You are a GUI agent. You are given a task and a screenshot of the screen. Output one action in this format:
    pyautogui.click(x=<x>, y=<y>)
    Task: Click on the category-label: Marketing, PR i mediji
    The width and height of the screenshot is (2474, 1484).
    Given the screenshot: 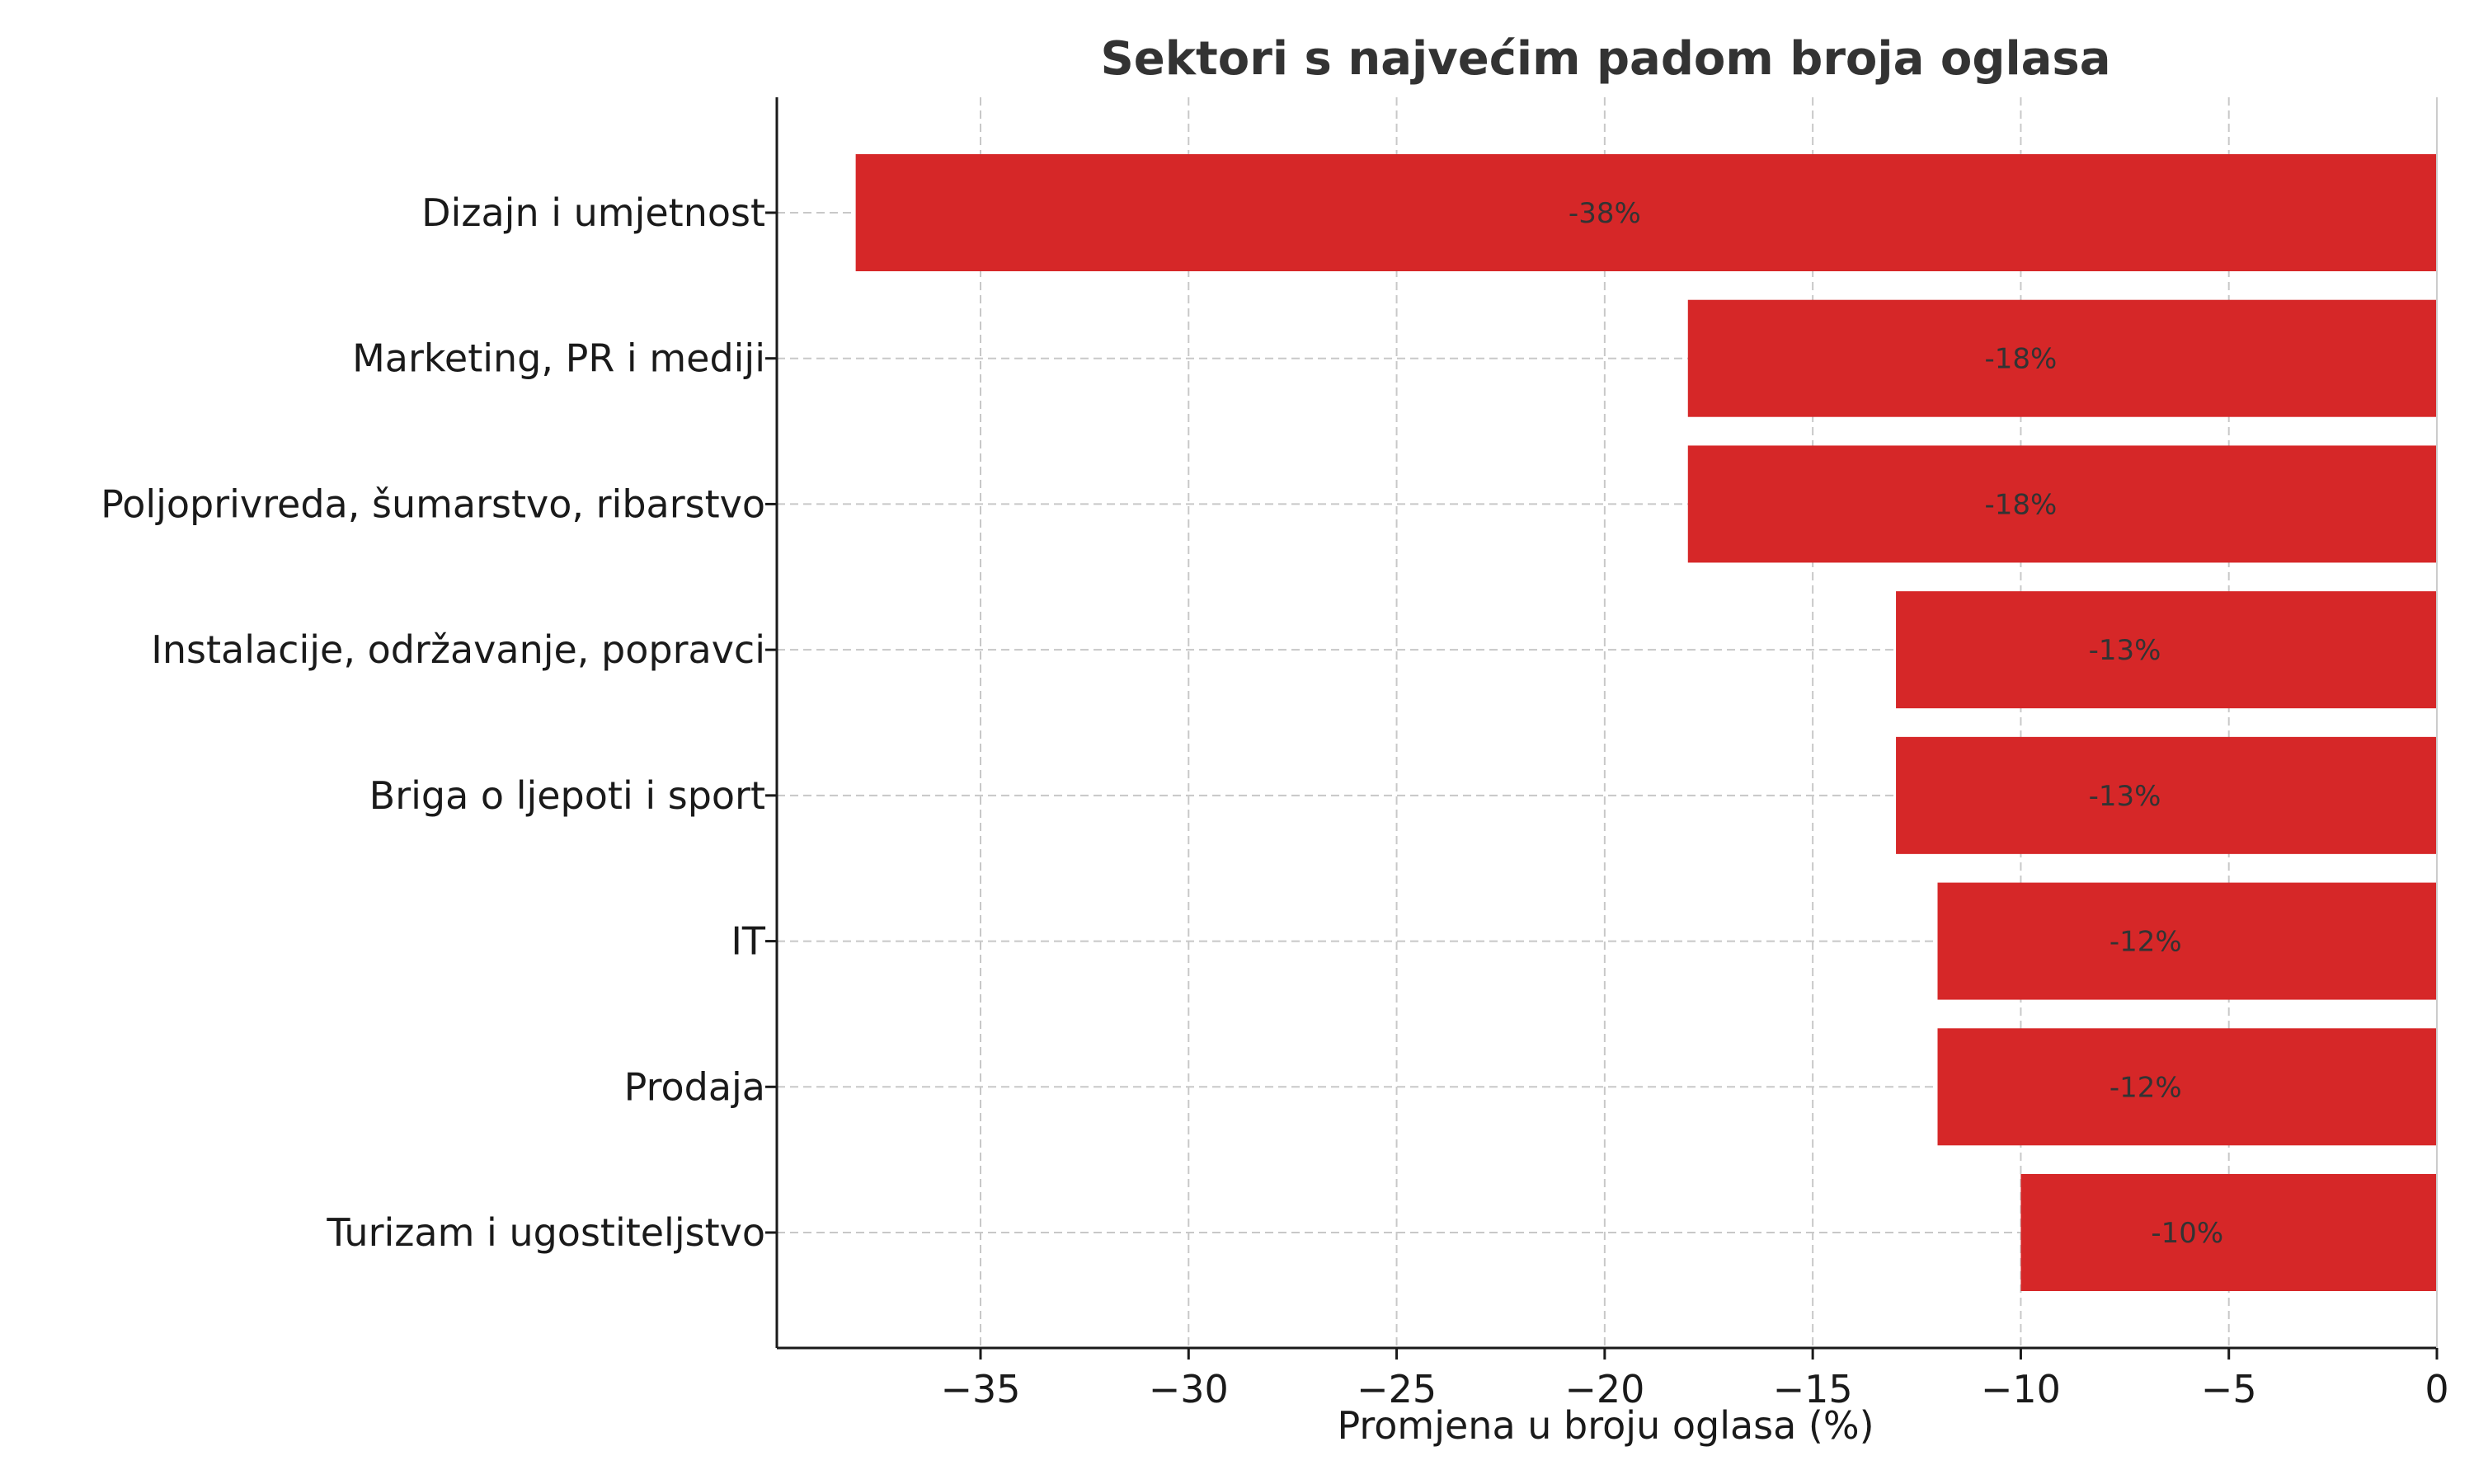 What is the action you would take?
    pyautogui.click(x=558, y=358)
    